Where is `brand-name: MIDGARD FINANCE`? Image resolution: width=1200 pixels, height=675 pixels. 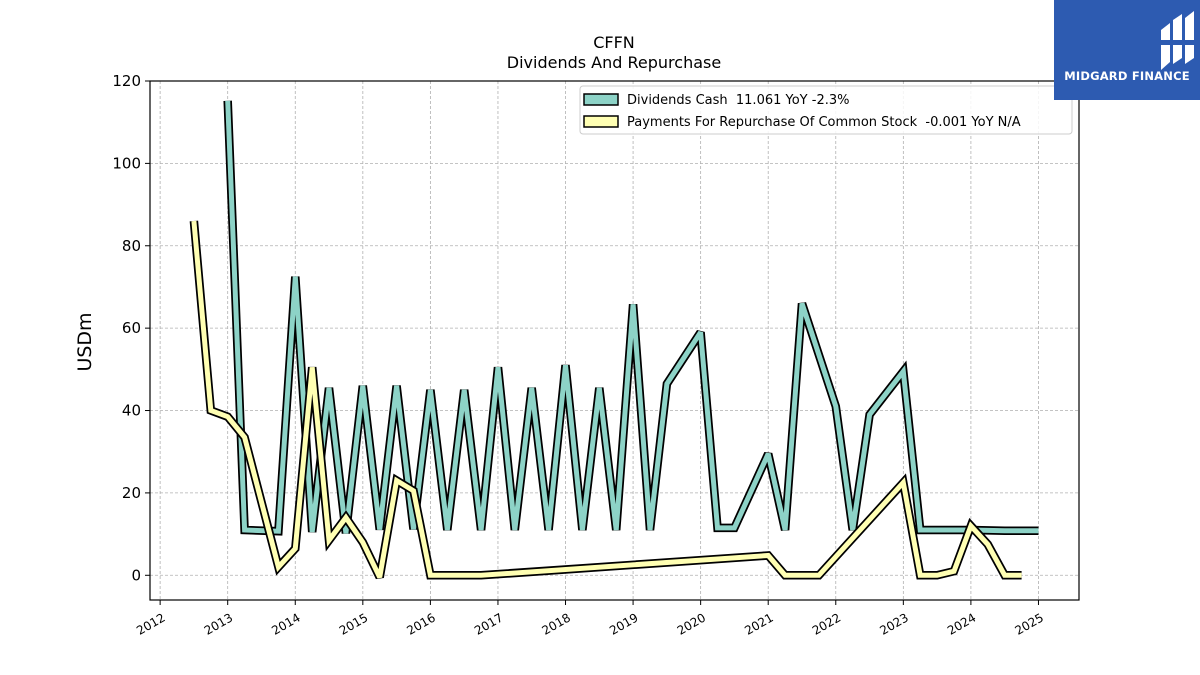 brand-name: MIDGARD FINANCE is located at coordinates (1127, 76).